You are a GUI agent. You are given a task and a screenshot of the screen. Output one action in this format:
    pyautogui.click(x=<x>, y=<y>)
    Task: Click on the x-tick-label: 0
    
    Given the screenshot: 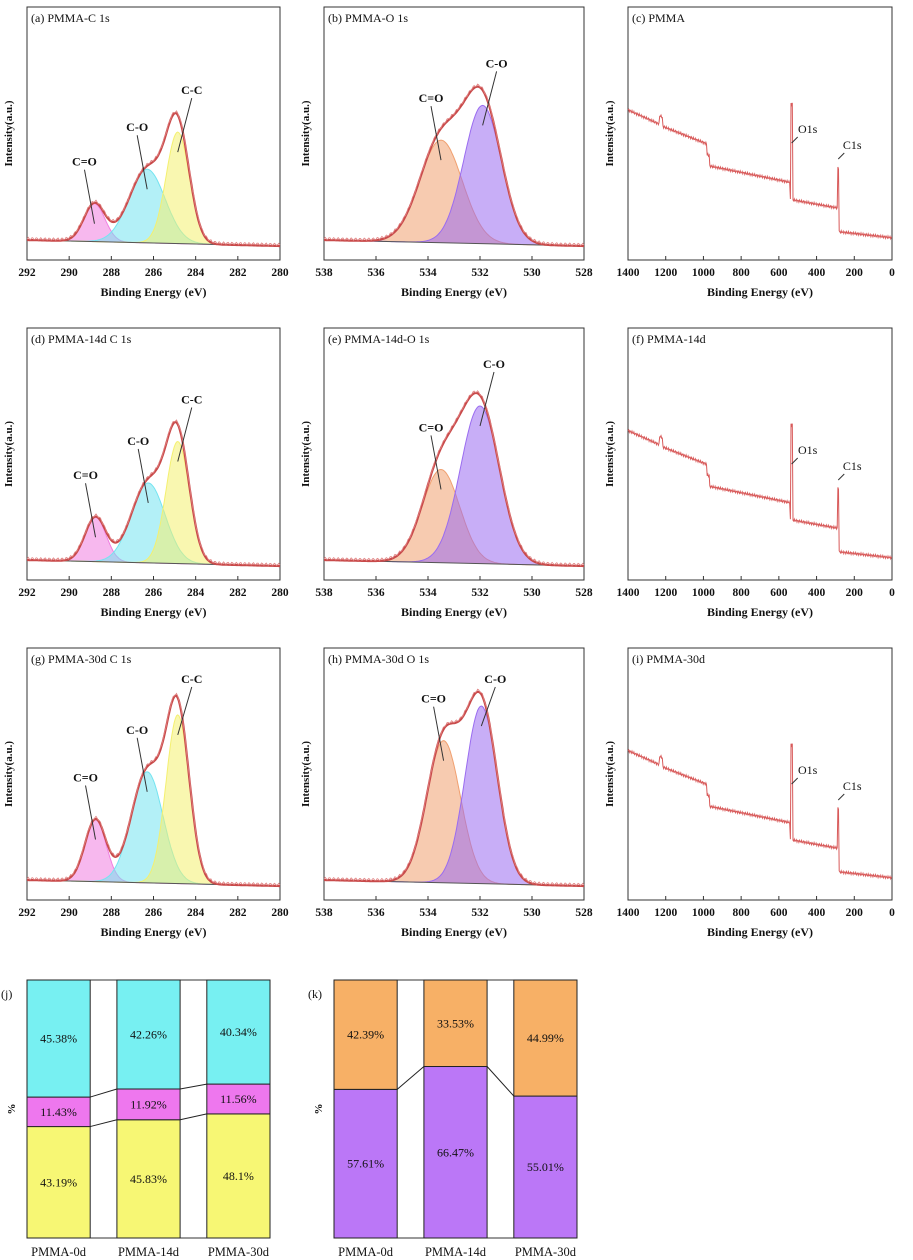 What is the action you would take?
    pyautogui.click(x=892, y=913)
    